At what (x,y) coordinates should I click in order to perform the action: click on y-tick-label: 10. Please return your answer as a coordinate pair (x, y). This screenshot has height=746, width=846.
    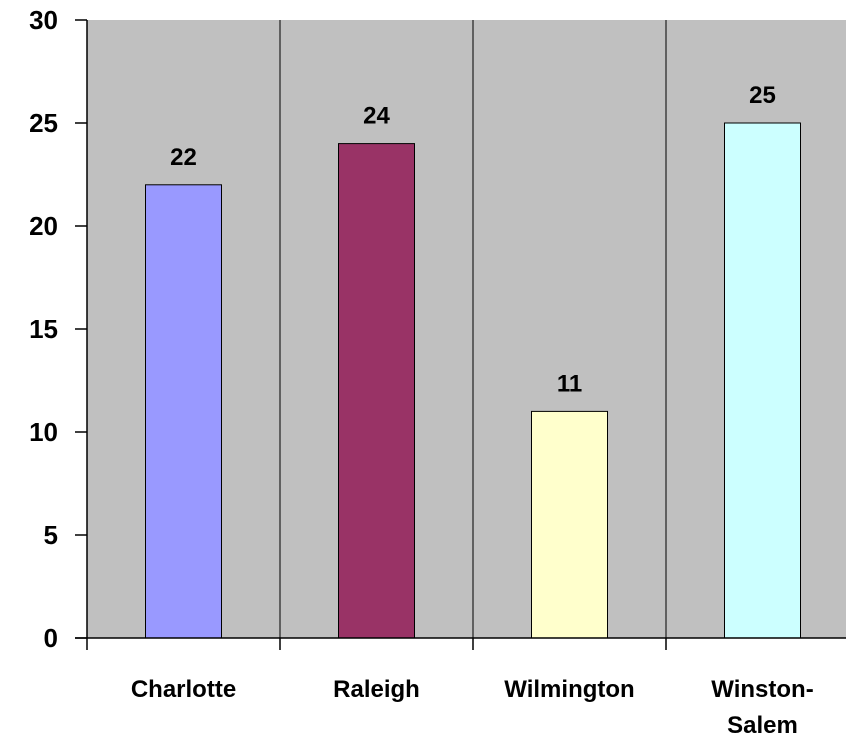
    Looking at the image, I should click on (43, 432).